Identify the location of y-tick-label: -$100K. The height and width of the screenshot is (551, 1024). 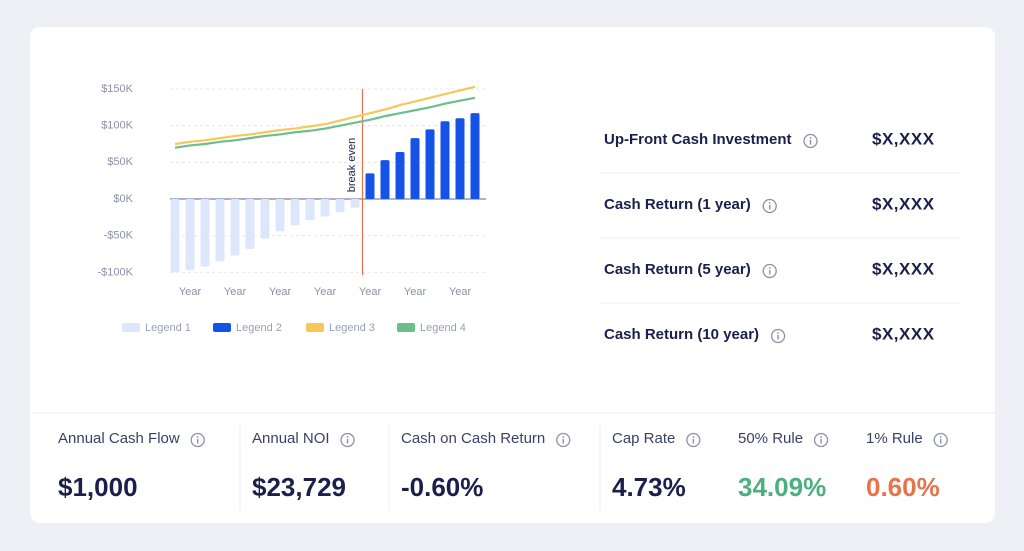
(116, 272).